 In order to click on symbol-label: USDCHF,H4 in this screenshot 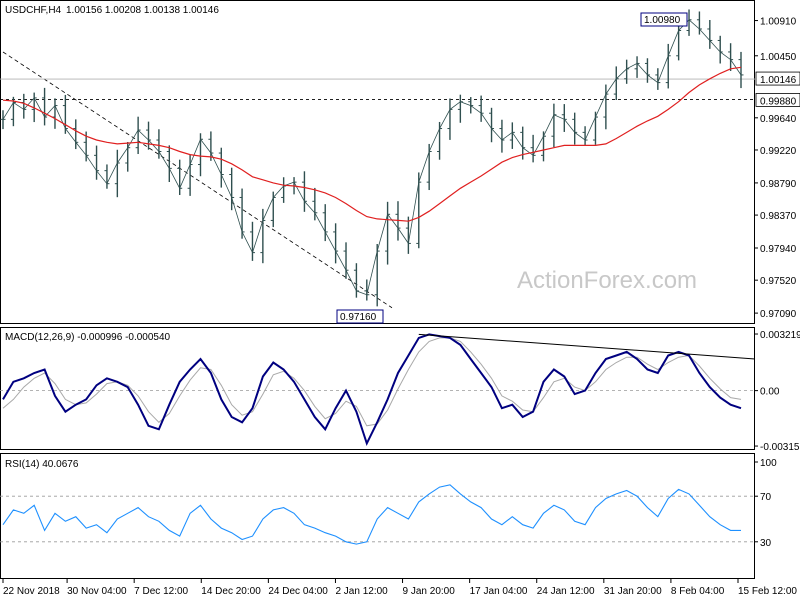, I will do `click(33, 10)`.